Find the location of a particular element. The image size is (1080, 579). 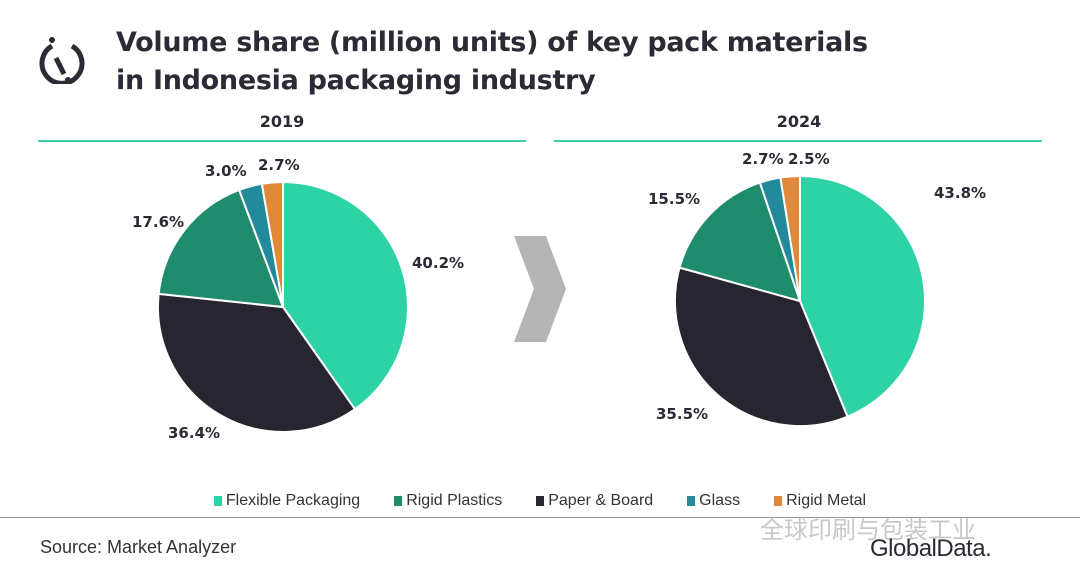

pie-slice-2019-flexible-packaging is located at coordinates (345, 295).